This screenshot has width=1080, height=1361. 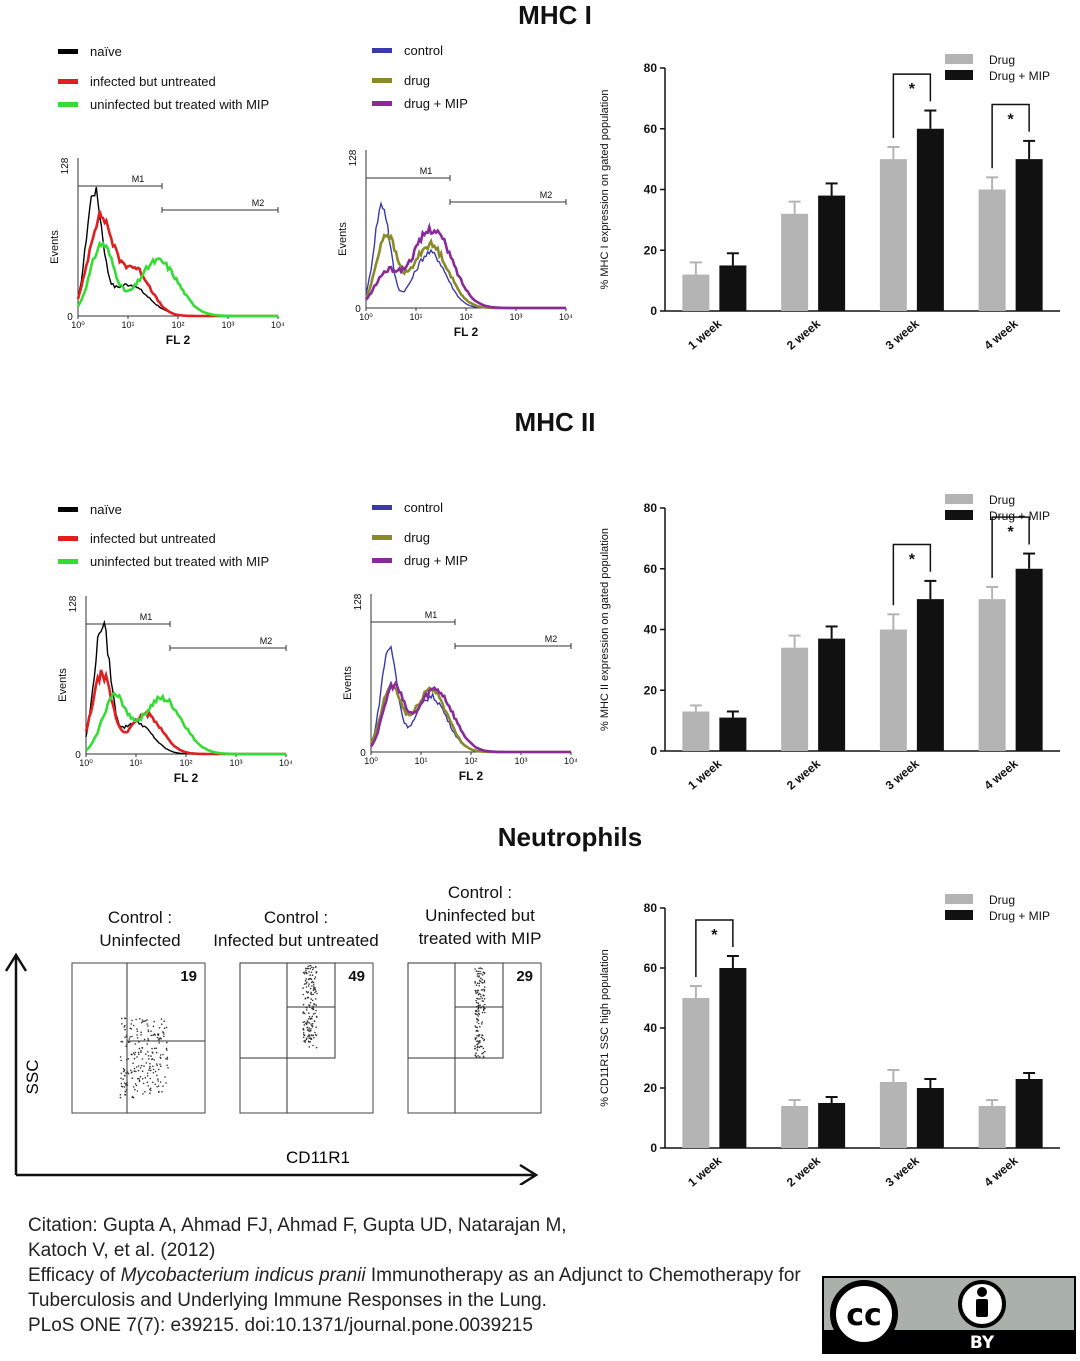 What do you see at coordinates (235, 763) in the screenshot?
I see `x-tick-label: 10³` at bounding box center [235, 763].